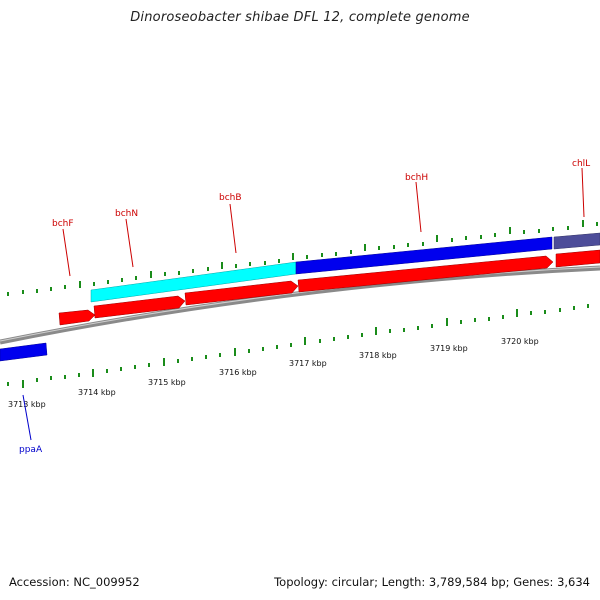  Describe the element at coordinates (230, 198) in the screenshot. I see `gene-label-bchB: bchB` at that location.